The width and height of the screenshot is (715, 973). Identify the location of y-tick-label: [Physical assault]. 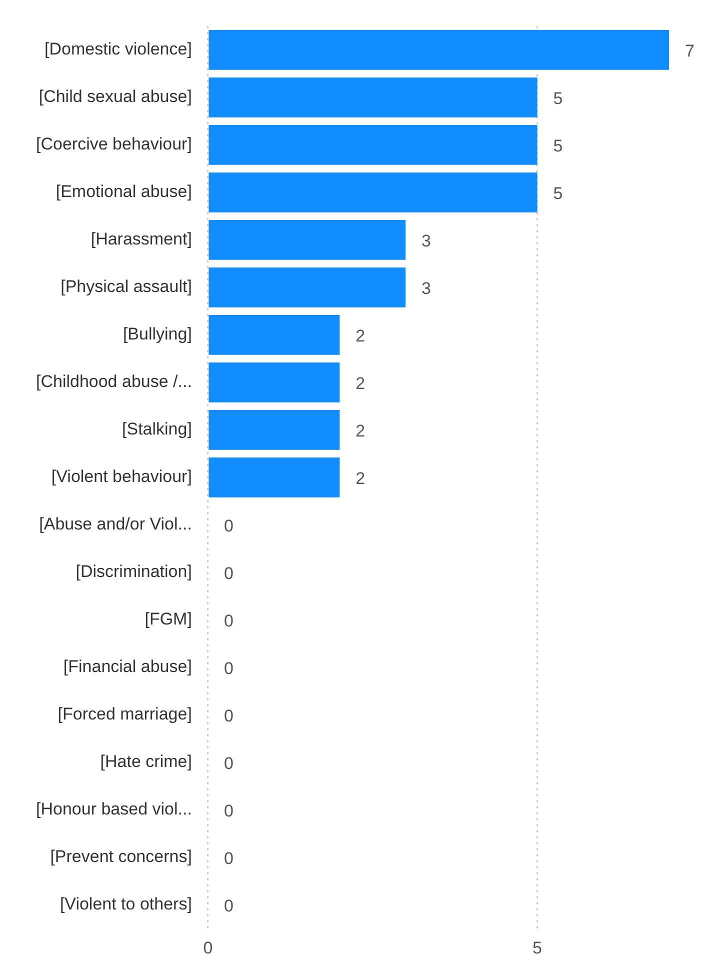
(126, 286).